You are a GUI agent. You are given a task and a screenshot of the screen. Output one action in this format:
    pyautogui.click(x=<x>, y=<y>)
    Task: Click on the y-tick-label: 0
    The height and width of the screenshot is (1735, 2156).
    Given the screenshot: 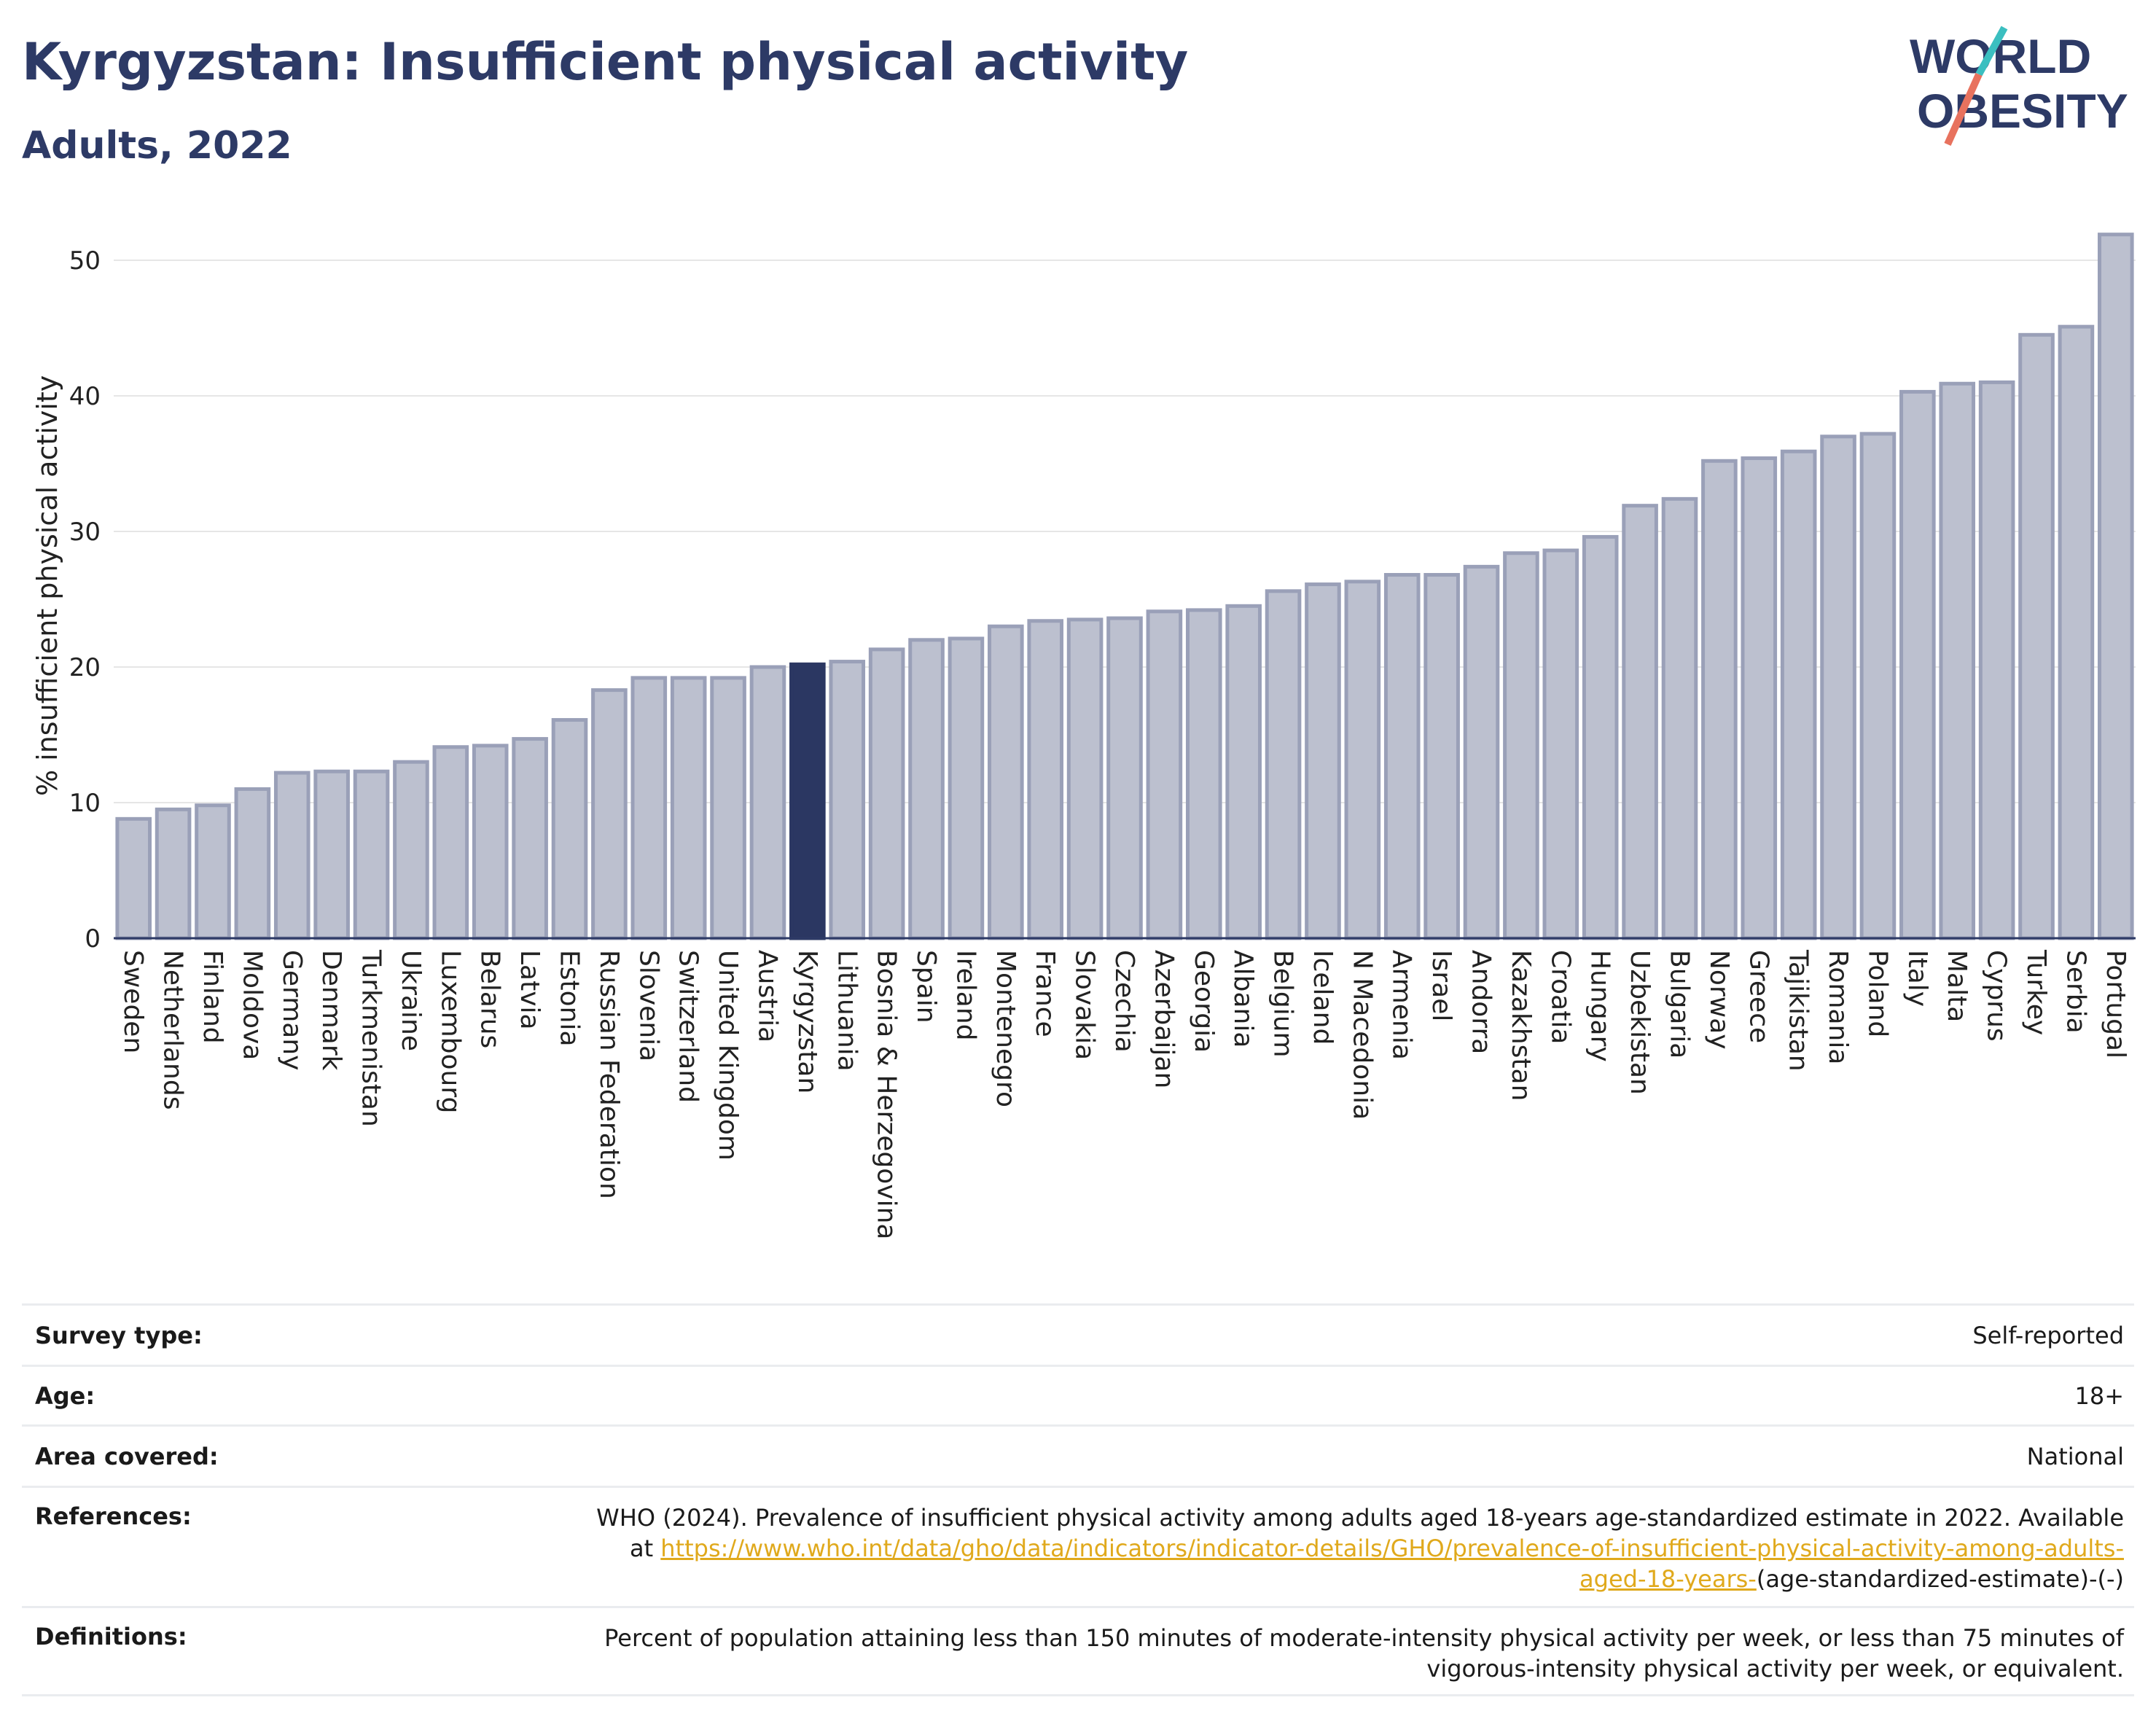 What is the action you would take?
    pyautogui.click(x=93, y=939)
    